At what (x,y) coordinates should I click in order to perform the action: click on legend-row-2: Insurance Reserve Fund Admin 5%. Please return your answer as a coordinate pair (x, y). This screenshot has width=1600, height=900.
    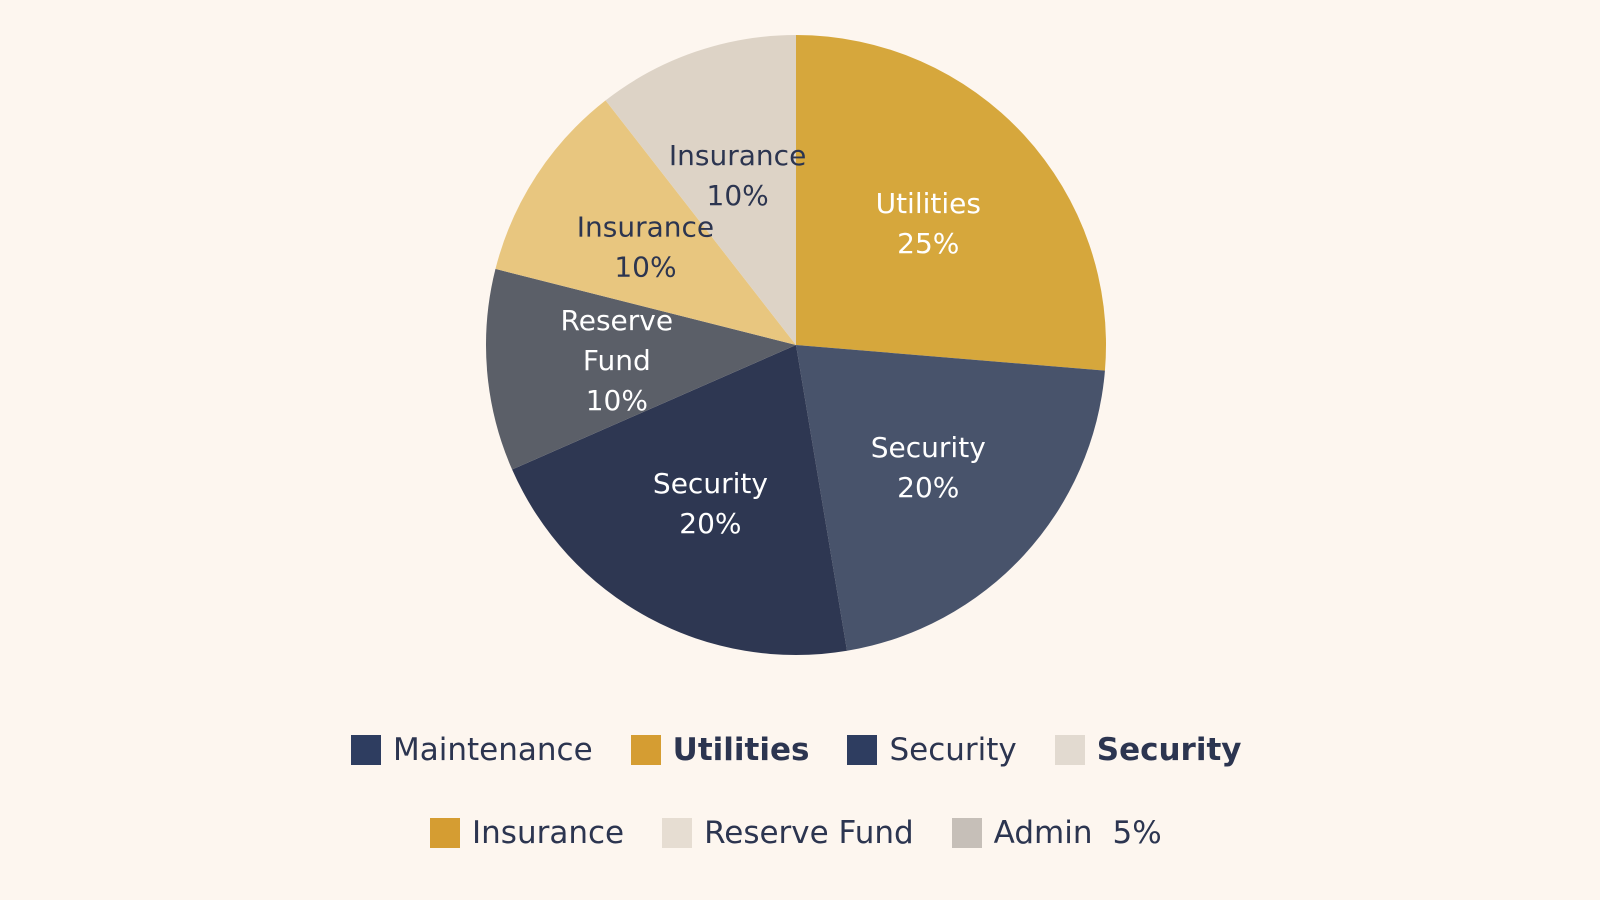
    Looking at the image, I should click on (796, 833).